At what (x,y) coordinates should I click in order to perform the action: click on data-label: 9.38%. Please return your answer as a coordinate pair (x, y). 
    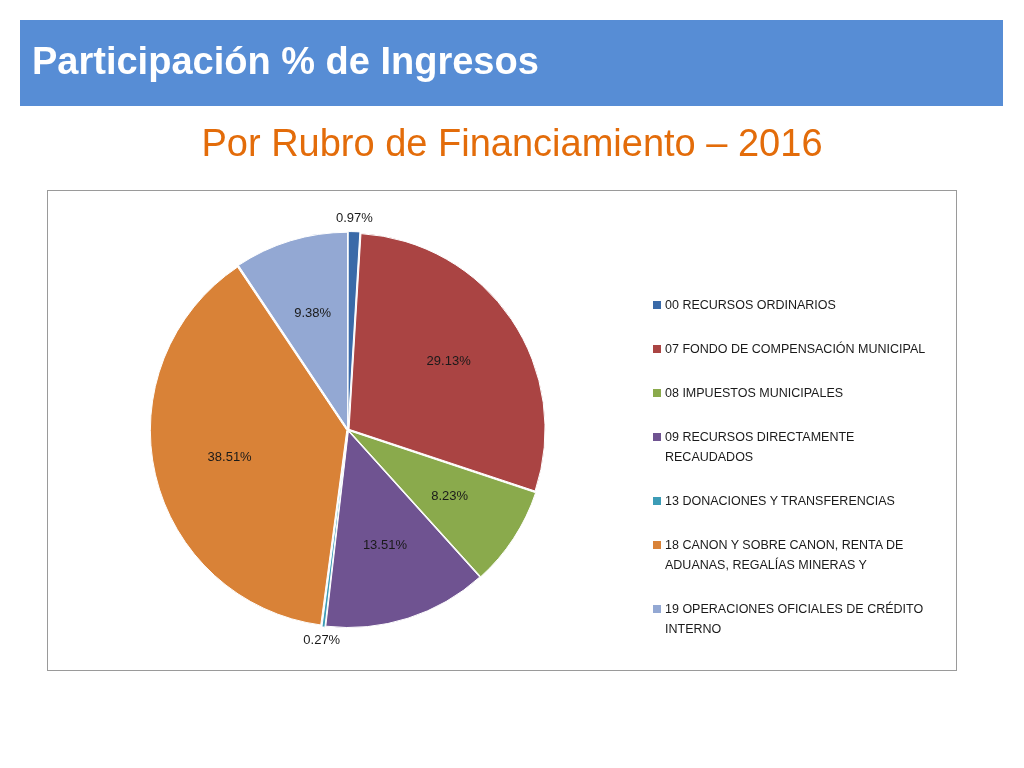
    Looking at the image, I should click on (313, 313).